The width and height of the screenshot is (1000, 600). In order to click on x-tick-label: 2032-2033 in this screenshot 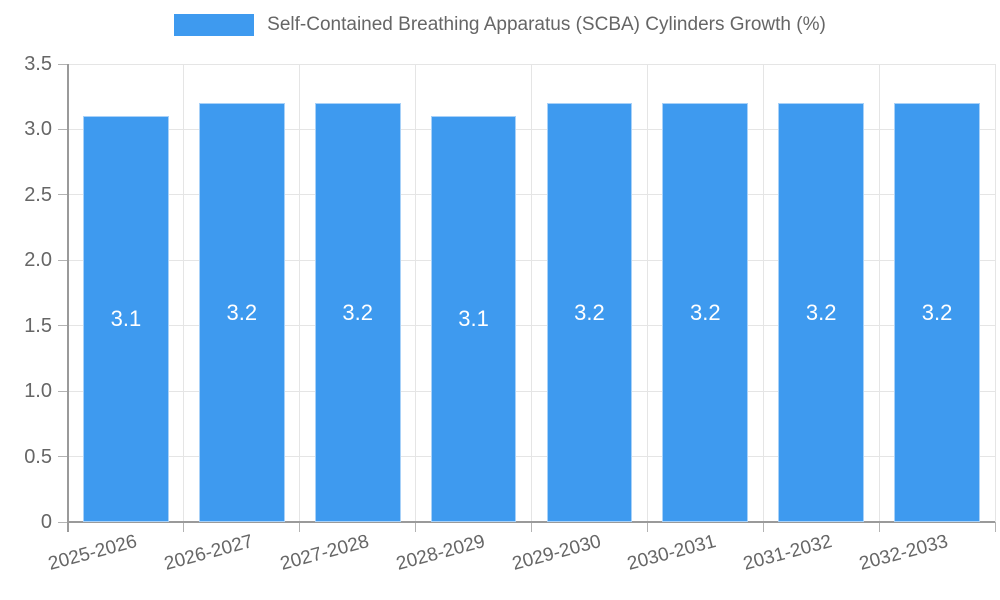, I will do `click(904, 553)`.